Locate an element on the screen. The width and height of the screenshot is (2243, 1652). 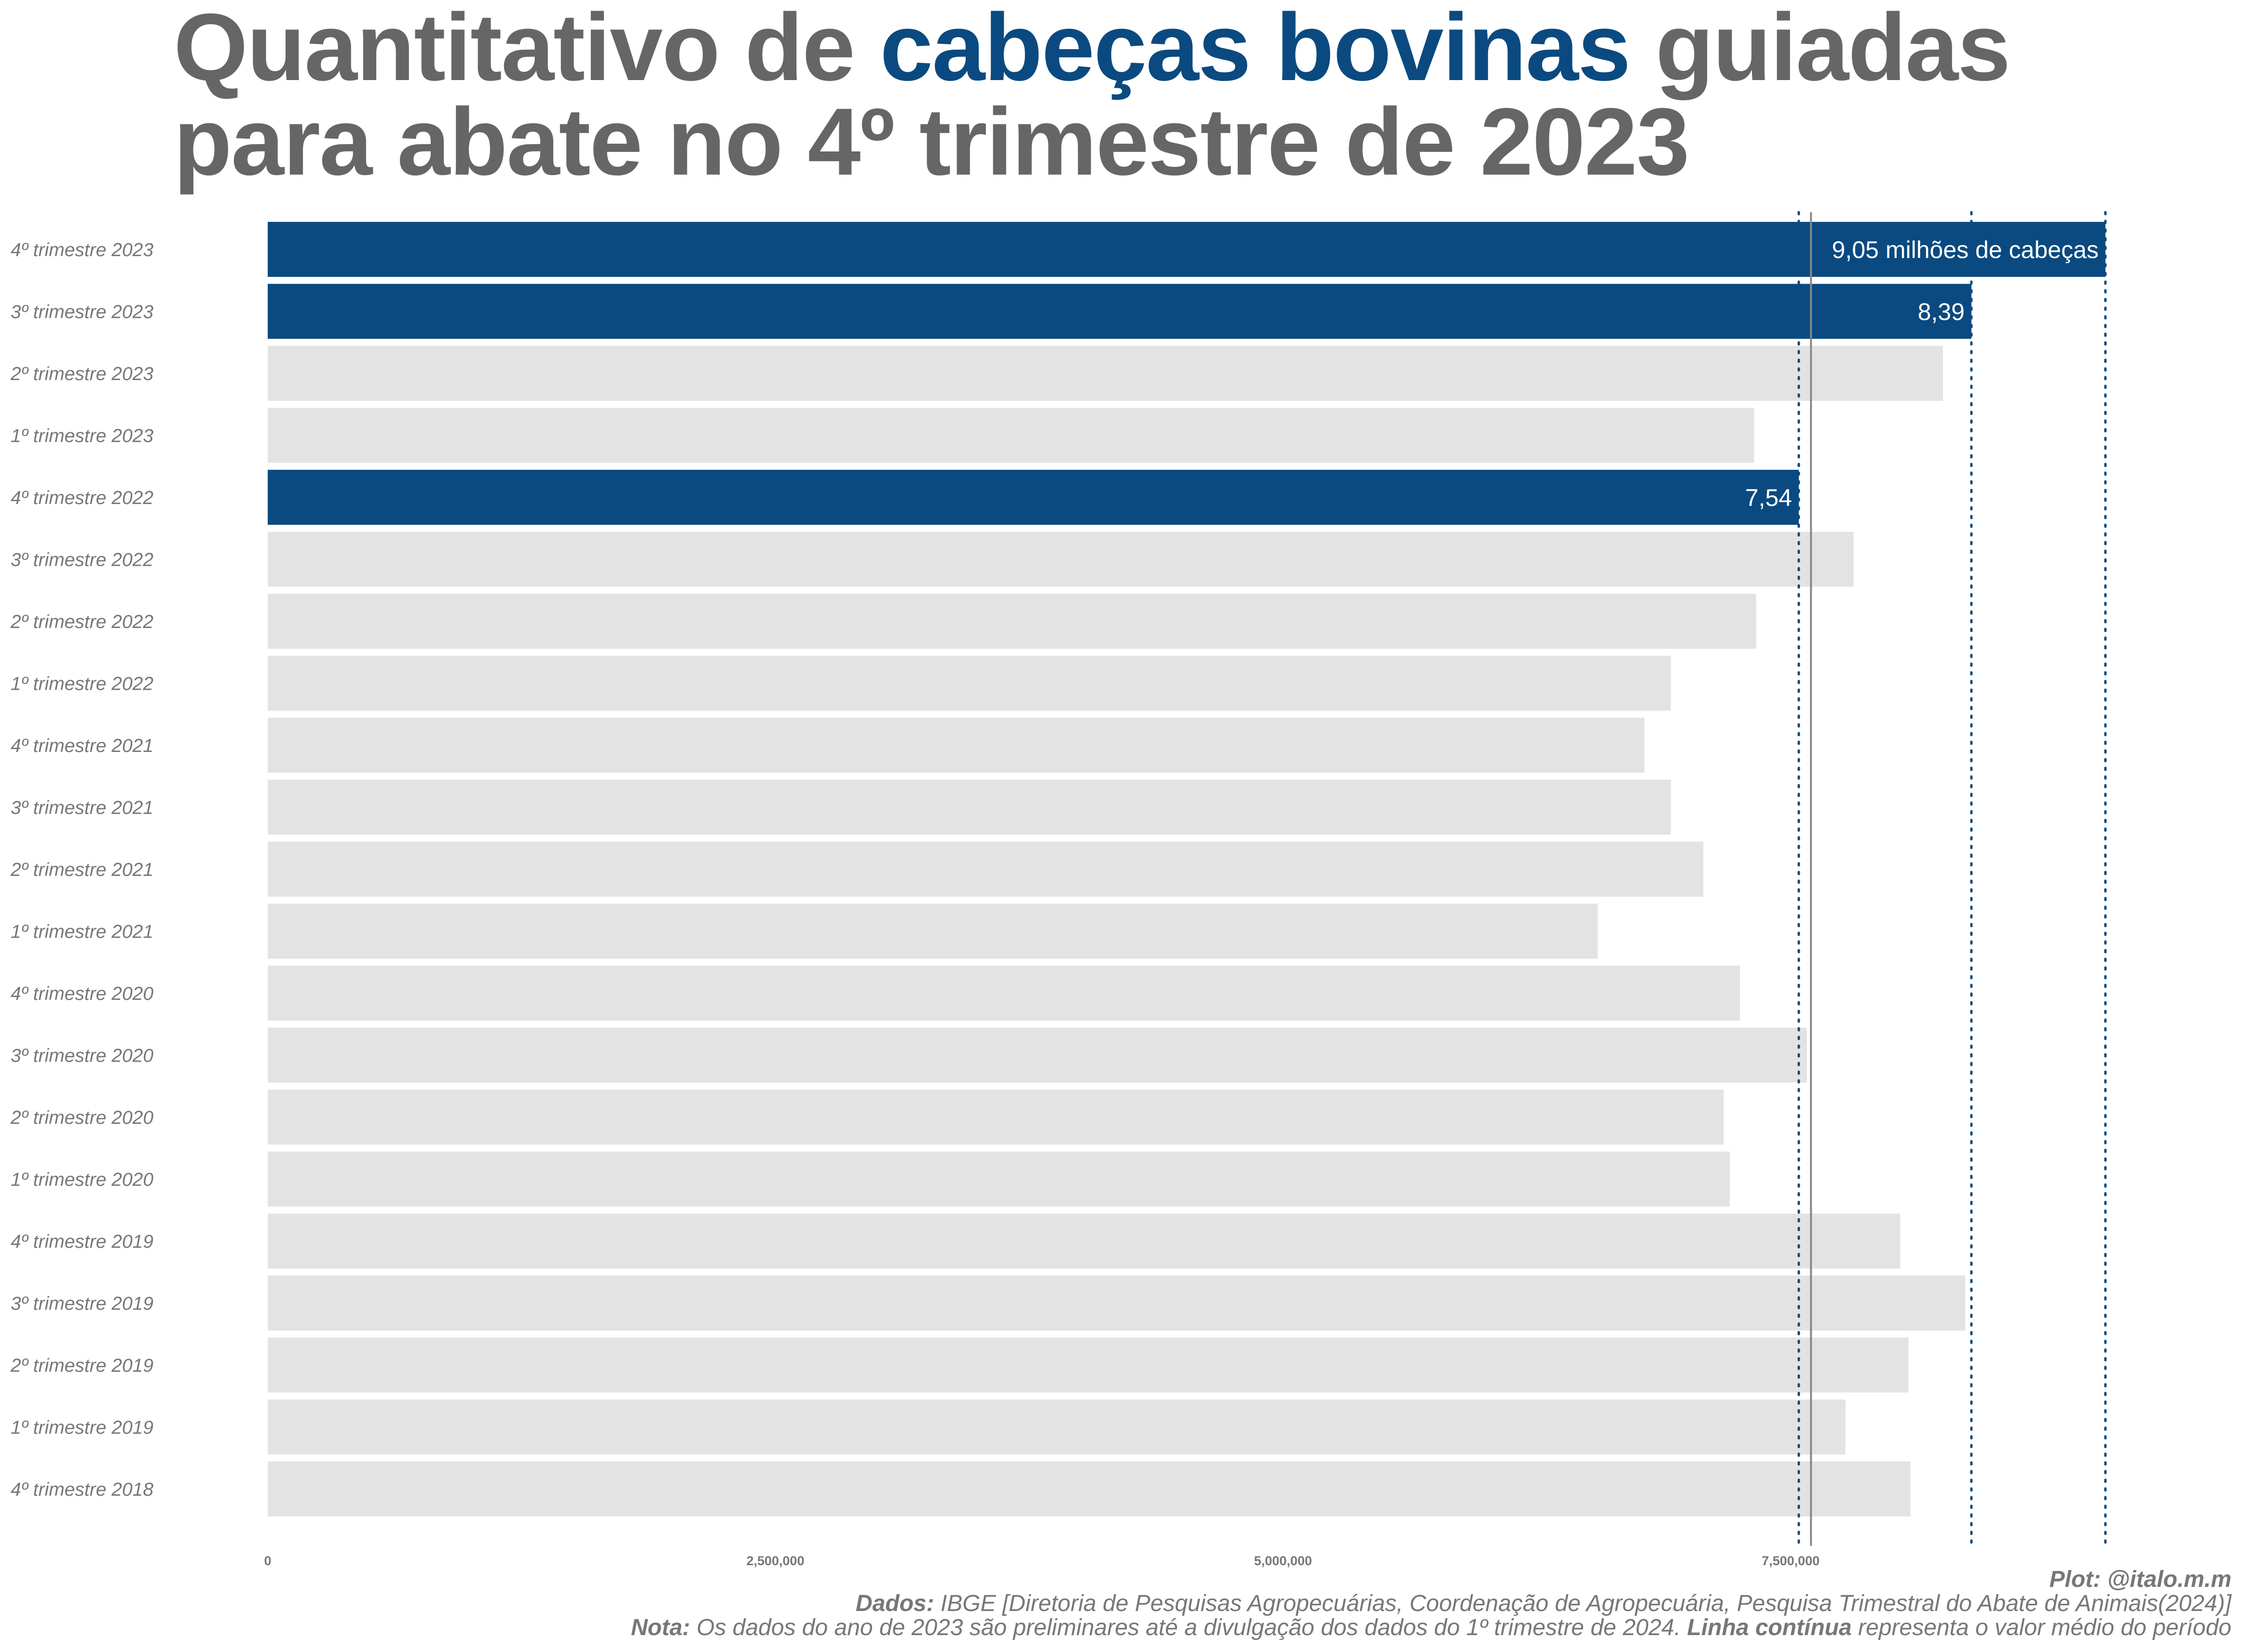
category-label: 1º trimestre 2023 is located at coordinates (82, 437).